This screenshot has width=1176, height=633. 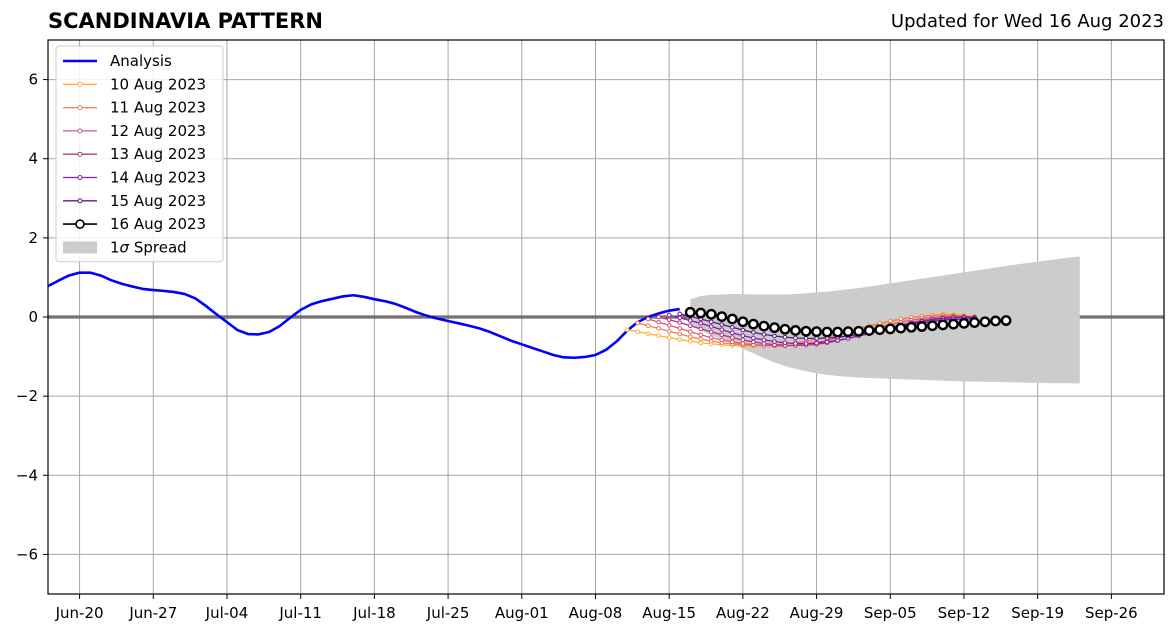 I want to click on x-tick-label: Jul-18, so click(x=374, y=613).